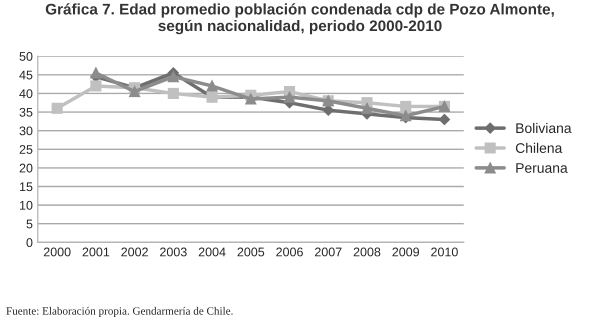 This screenshot has width=600, height=321. I want to click on x-tick-label: 2007, so click(328, 252).